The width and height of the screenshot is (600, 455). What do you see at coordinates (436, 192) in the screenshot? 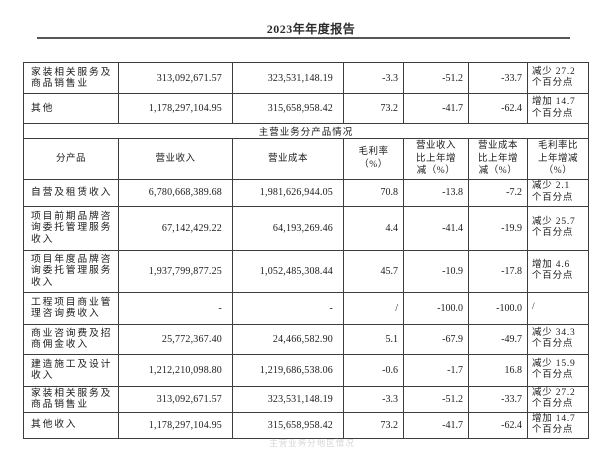
I see `cell-revenue-change: -13.8` at bounding box center [436, 192].